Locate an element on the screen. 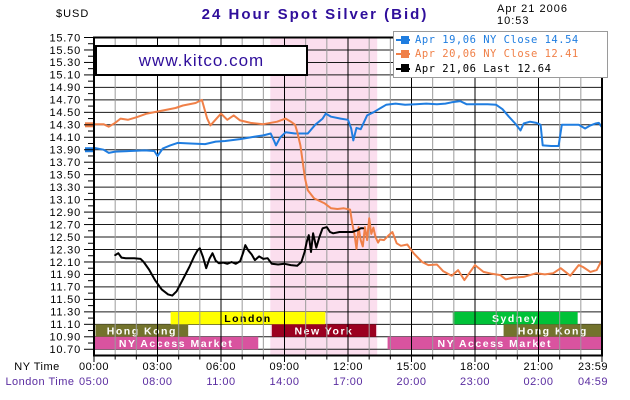  y-tick-label: 15.70 is located at coordinates (65, 38).